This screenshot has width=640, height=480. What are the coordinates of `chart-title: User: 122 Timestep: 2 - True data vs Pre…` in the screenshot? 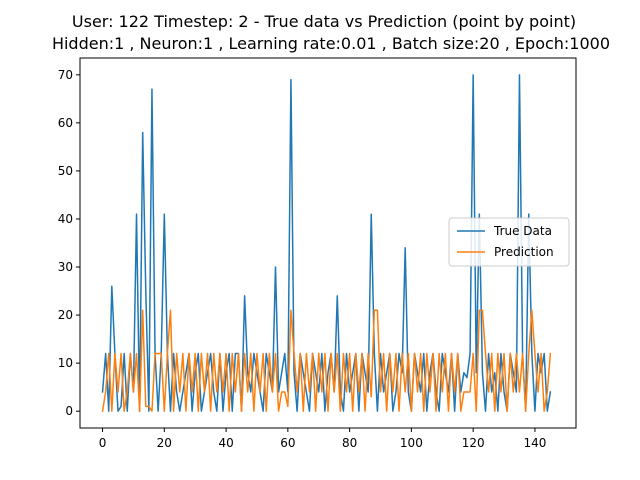 It's located at (324, 21).